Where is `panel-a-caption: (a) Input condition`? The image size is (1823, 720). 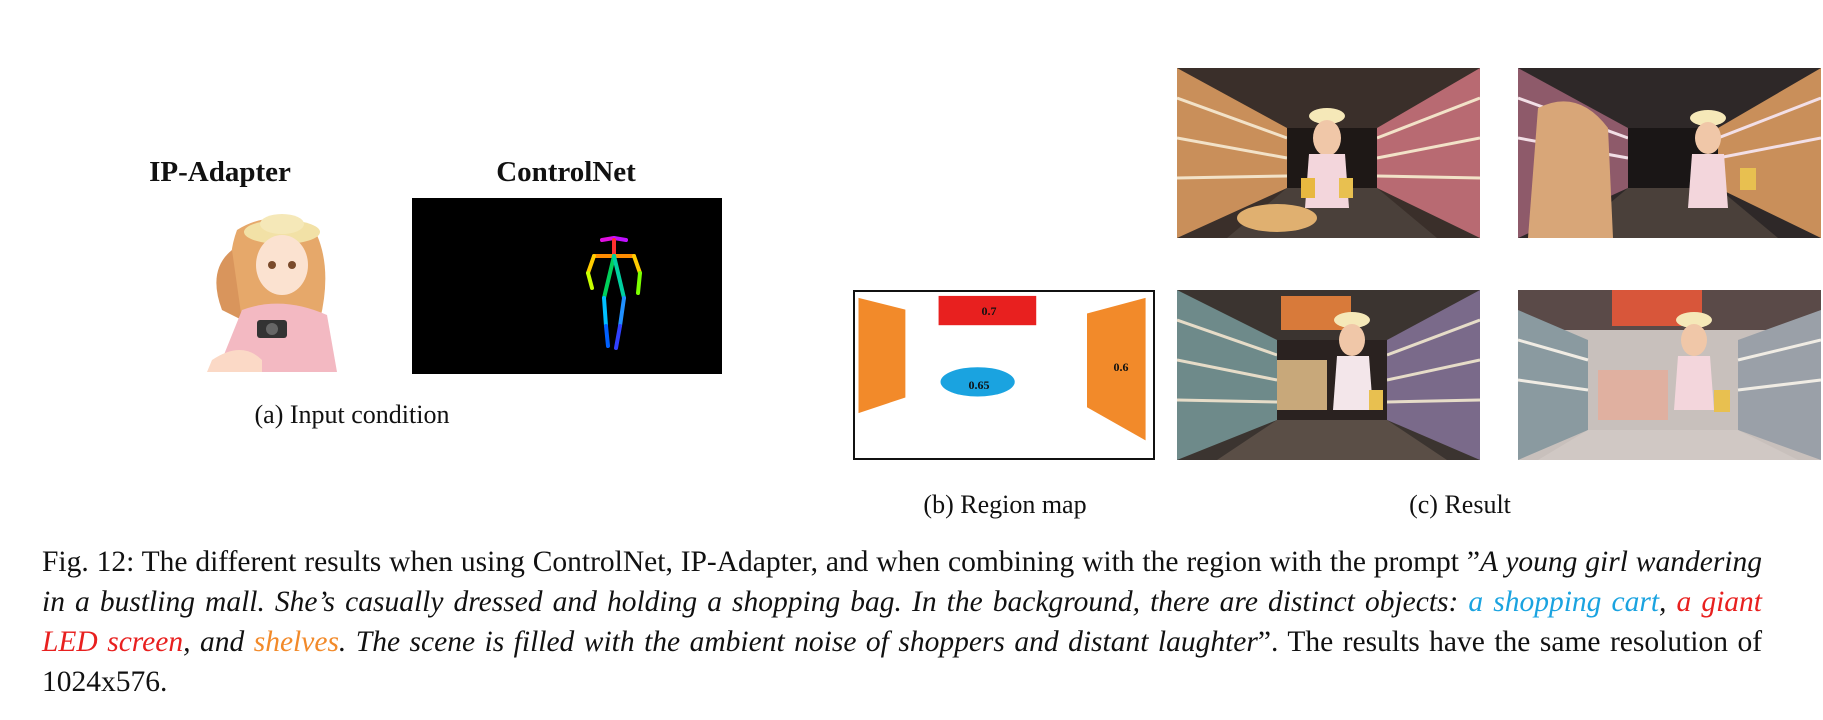
panel-a-caption: (a) Input condition is located at coordinates (352, 414).